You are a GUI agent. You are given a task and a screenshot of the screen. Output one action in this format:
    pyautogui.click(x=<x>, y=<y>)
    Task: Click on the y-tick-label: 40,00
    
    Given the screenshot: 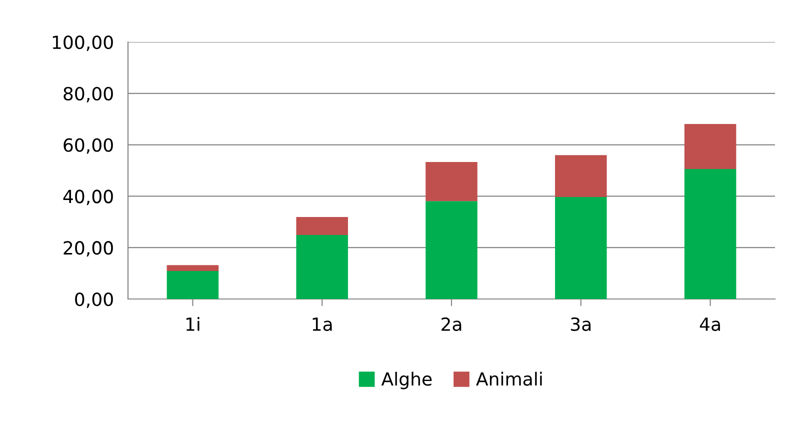 What is the action you would take?
    pyautogui.click(x=88, y=198)
    